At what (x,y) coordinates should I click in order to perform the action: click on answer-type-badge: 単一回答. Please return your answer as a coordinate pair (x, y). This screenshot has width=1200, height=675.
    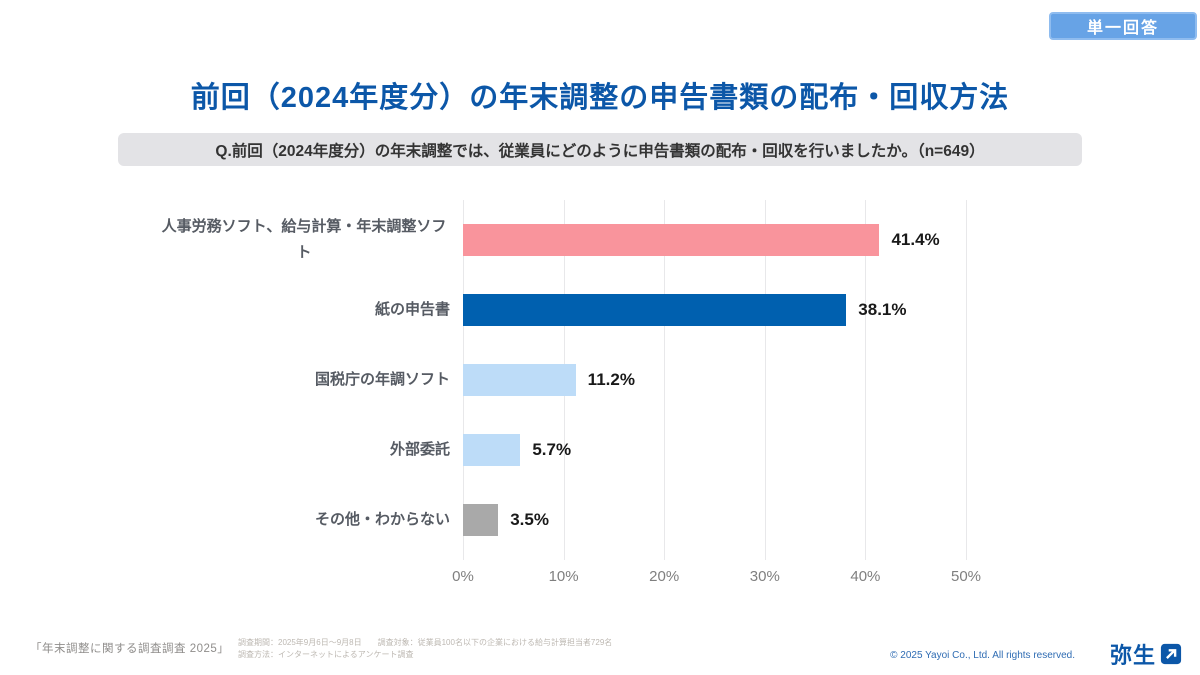
    Looking at the image, I should click on (1123, 26).